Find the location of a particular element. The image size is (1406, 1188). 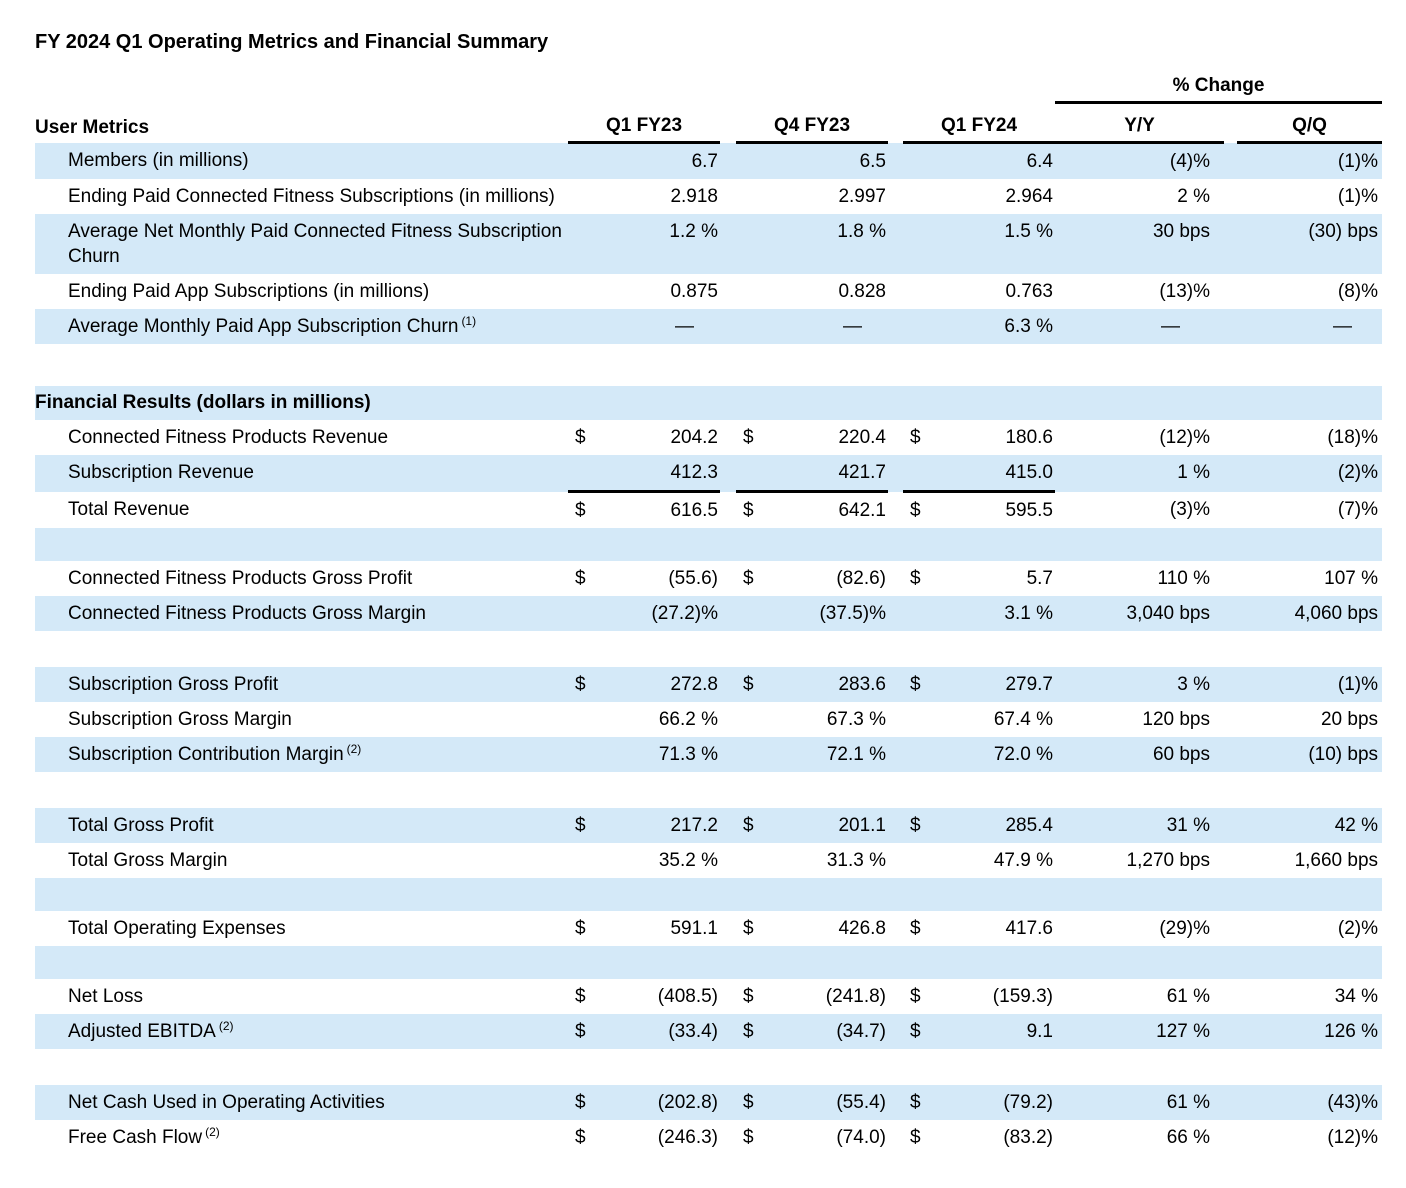

value-cell: — is located at coordinates (661, 326).